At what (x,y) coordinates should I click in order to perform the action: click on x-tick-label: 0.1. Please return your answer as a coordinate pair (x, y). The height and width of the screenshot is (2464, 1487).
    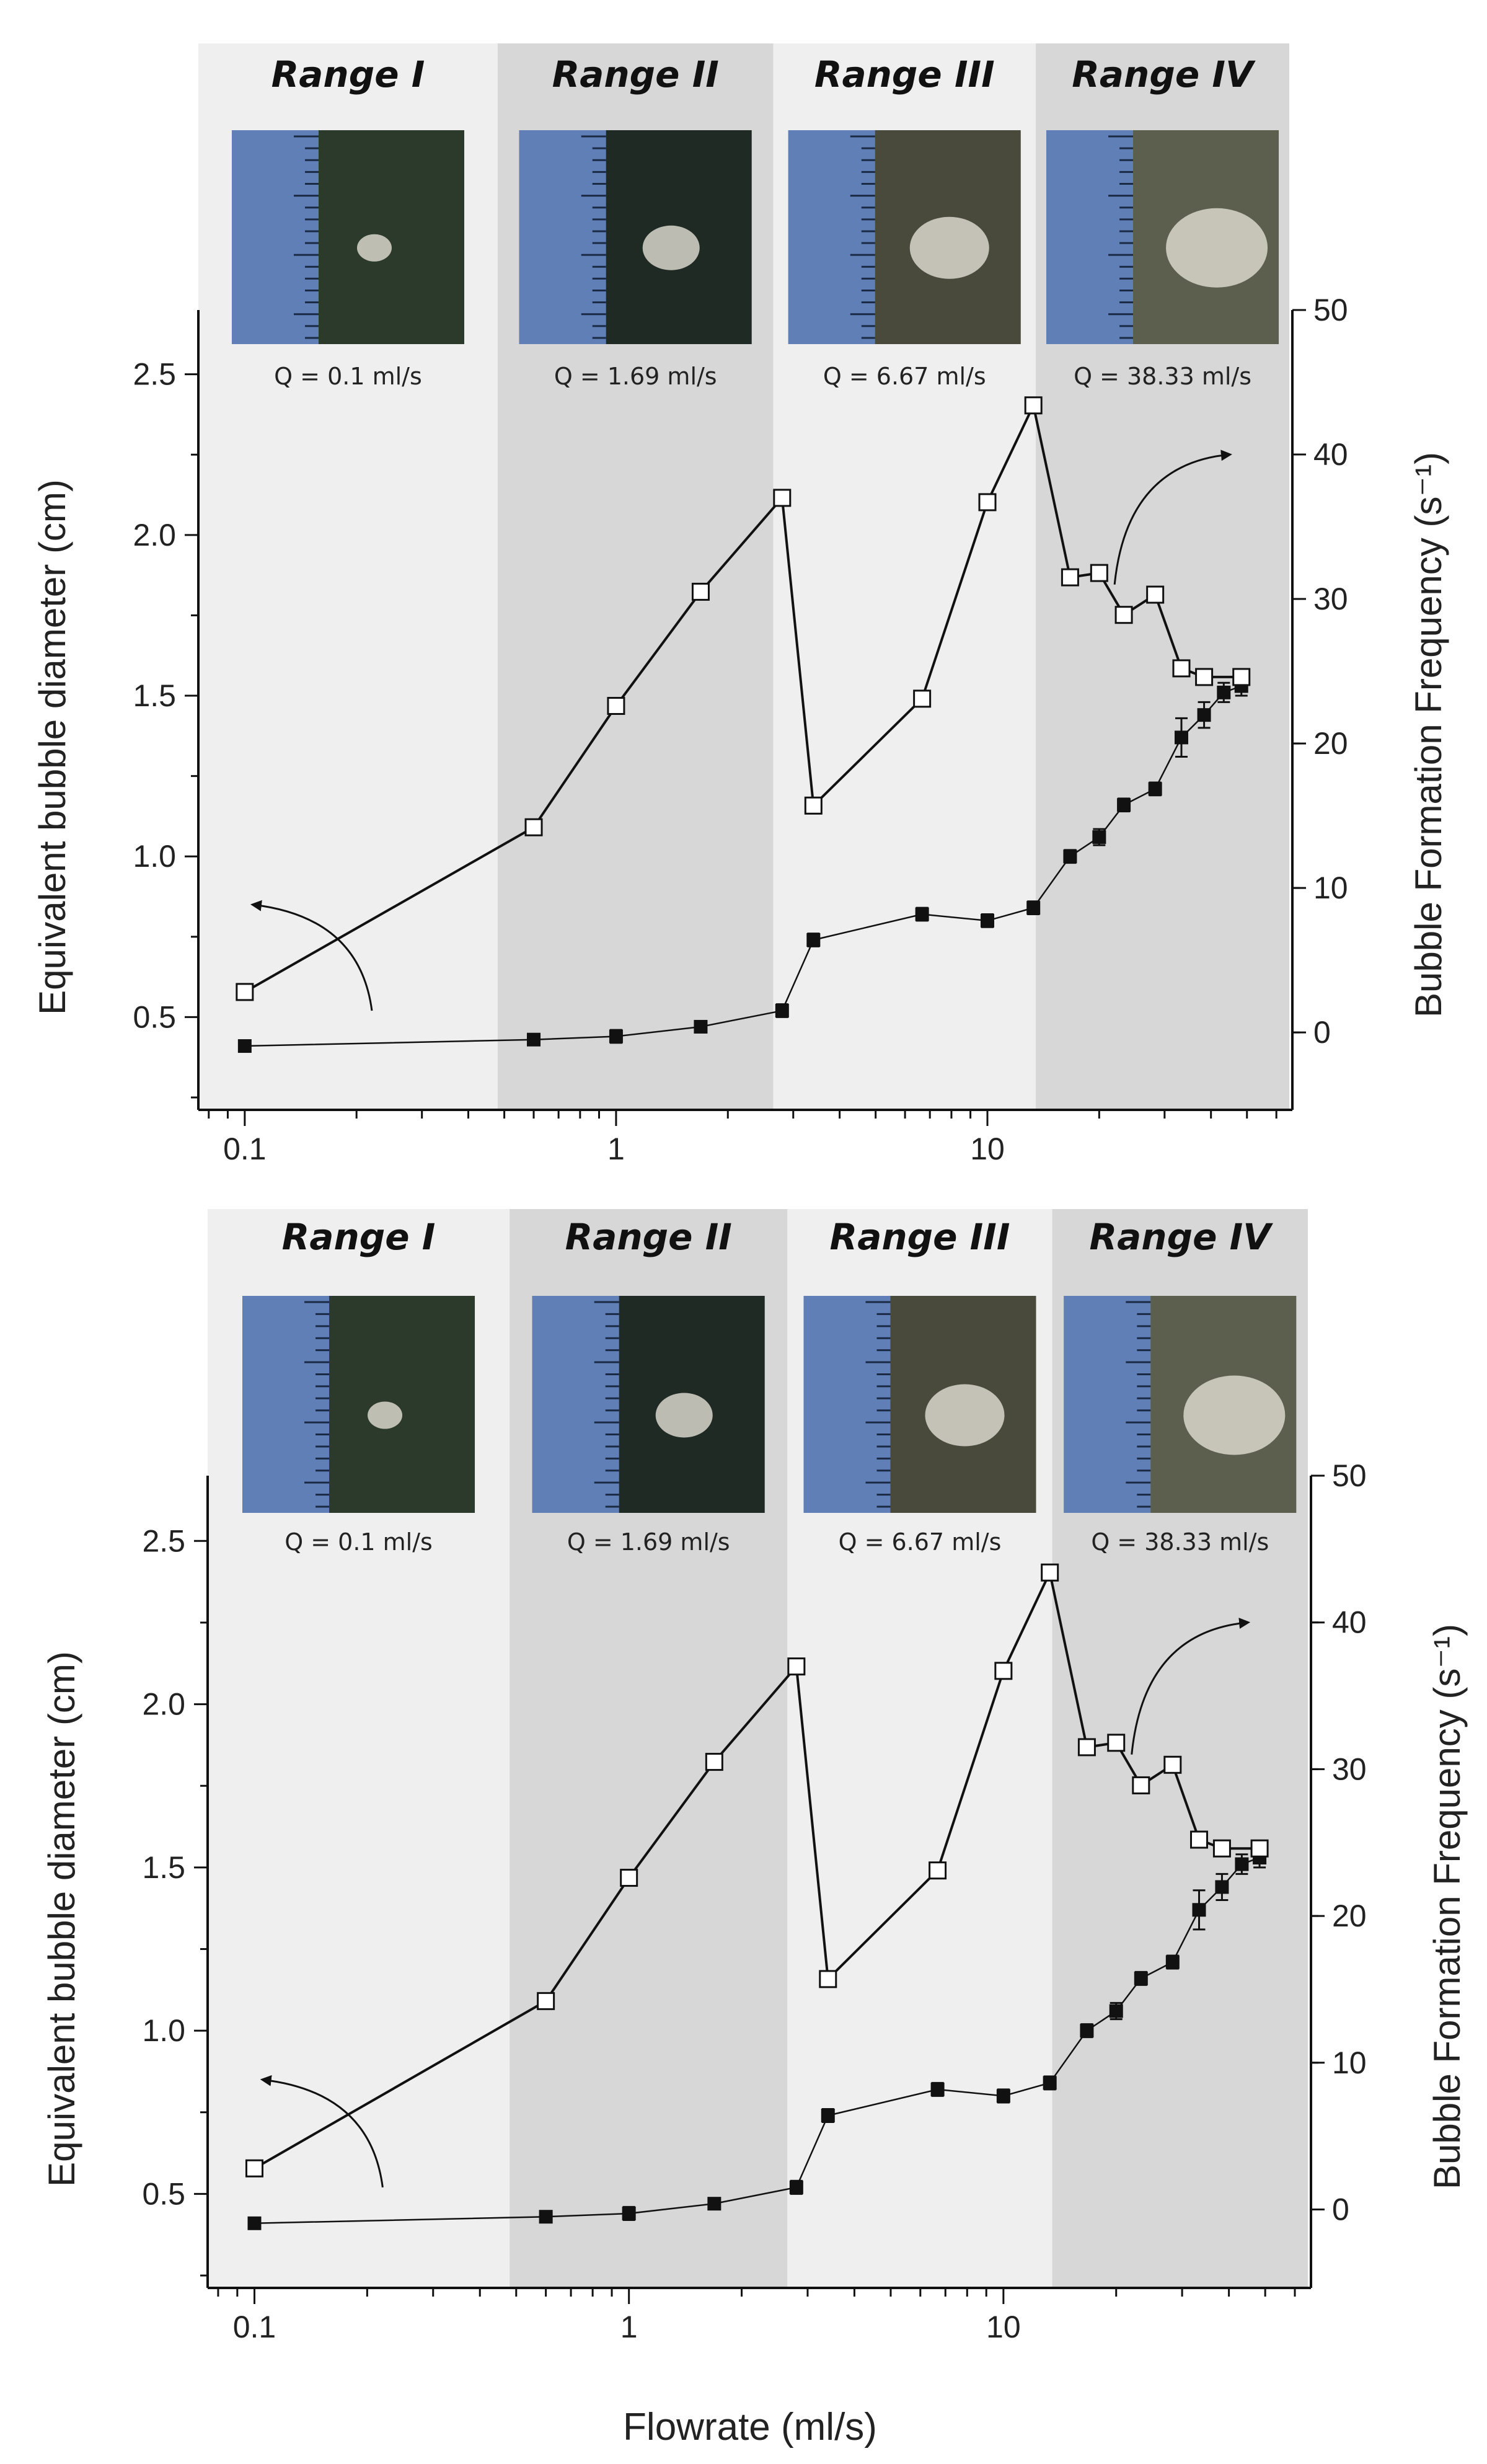
    Looking at the image, I should click on (255, 2327).